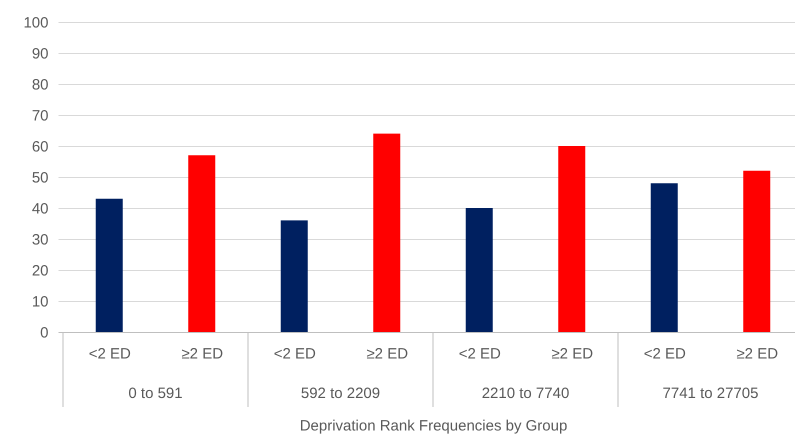 This screenshot has width=795, height=442. Describe the element at coordinates (40, 209) in the screenshot. I see `y-tick-label: 40` at that location.